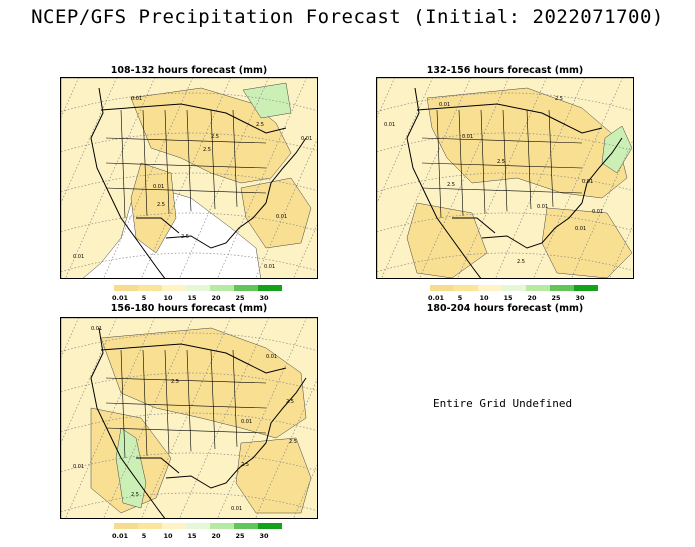 This screenshot has width=695, height=547. I want to click on map-panel-132-156: 0.01 0.01 2.5 0.01 2.5 0.01 0.01 2.5 0.01 2.5 0.01, so click(505, 178).